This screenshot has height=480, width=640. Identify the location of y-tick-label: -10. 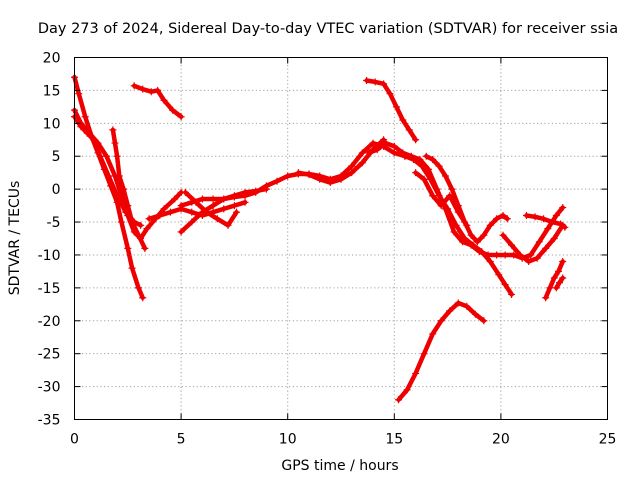
(49, 256).